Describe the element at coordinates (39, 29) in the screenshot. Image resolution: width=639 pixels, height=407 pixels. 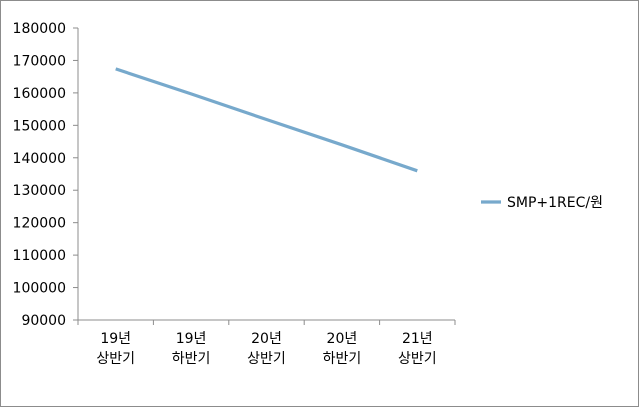
I see `y-tick-label: 180000` at that location.